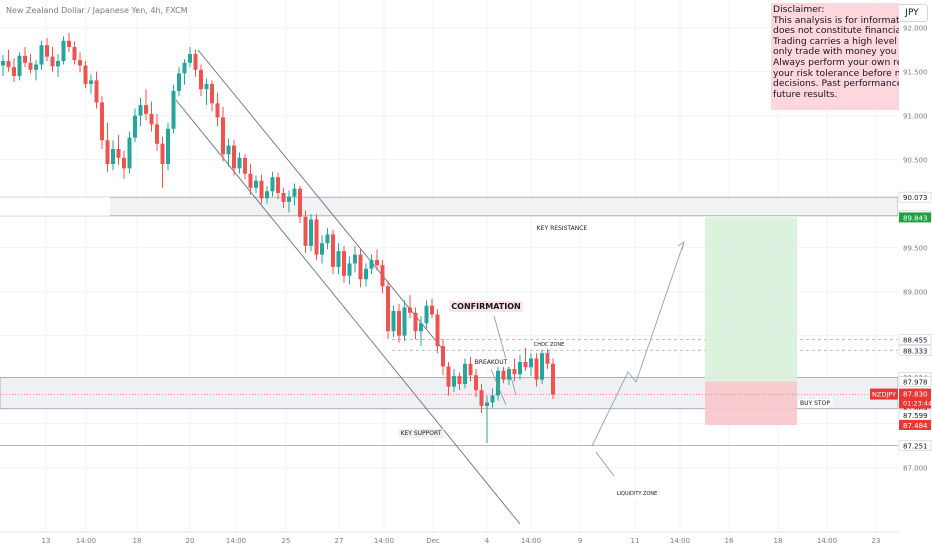 The width and height of the screenshot is (932, 550). Describe the element at coordinates (915, 469) in the screenshot. I see `price-tick-label: 87.000` at that location.